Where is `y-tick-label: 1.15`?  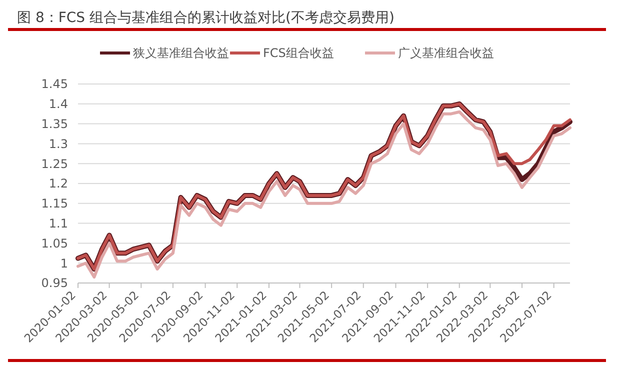
y-tick-label: 1.15 is located at coordinates (54, 203).